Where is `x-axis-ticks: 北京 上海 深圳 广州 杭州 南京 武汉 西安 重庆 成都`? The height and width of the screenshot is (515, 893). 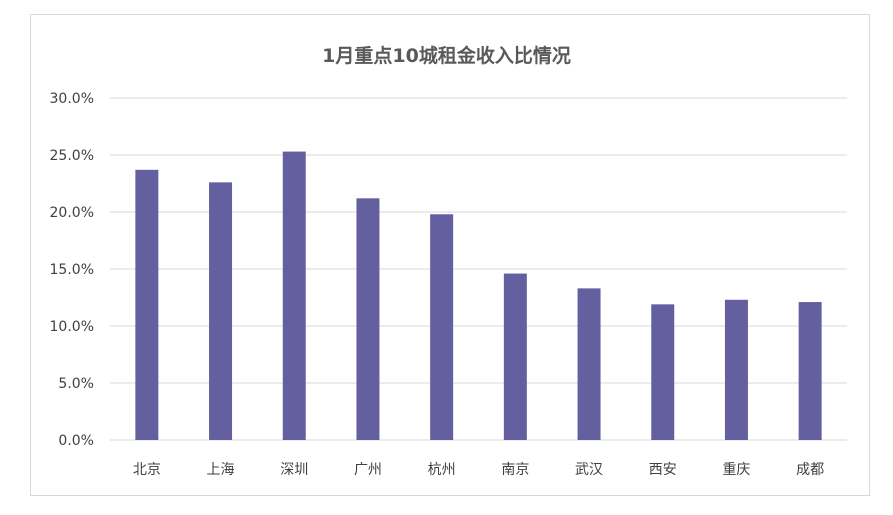 x-axis-ticks: 北京 上海 深圳 广州 杭州 南京 武汉 西安 重庆 成都 is located at coordinates (478, 470).